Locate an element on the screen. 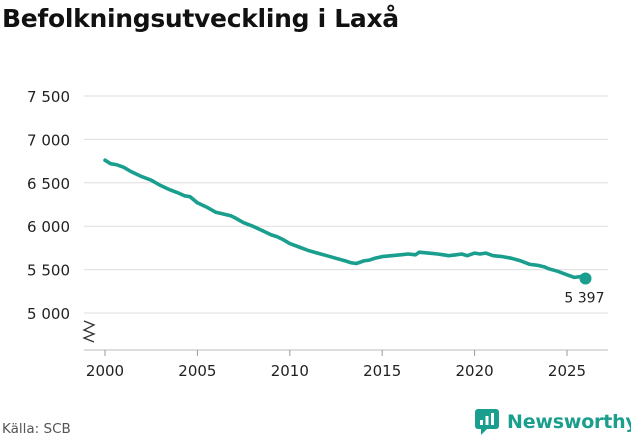 The image size is (631, 439). x-tick-label: 2010 is located at coordinates (290, 371).